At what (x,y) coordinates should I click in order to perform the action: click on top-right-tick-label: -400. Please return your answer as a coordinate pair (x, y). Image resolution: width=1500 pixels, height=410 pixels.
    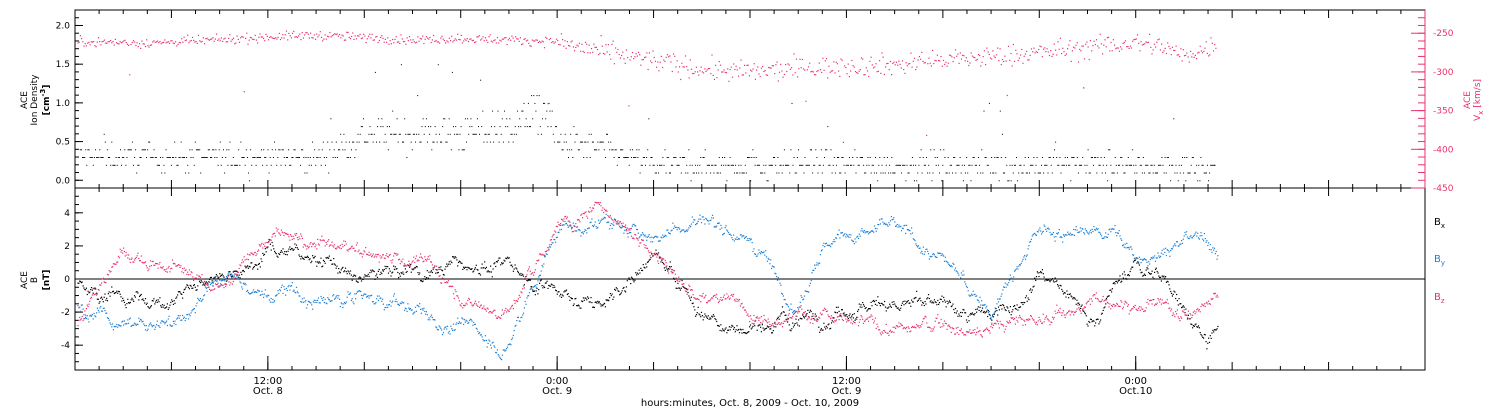
    Looking at the image, I should click on (1443, 150).